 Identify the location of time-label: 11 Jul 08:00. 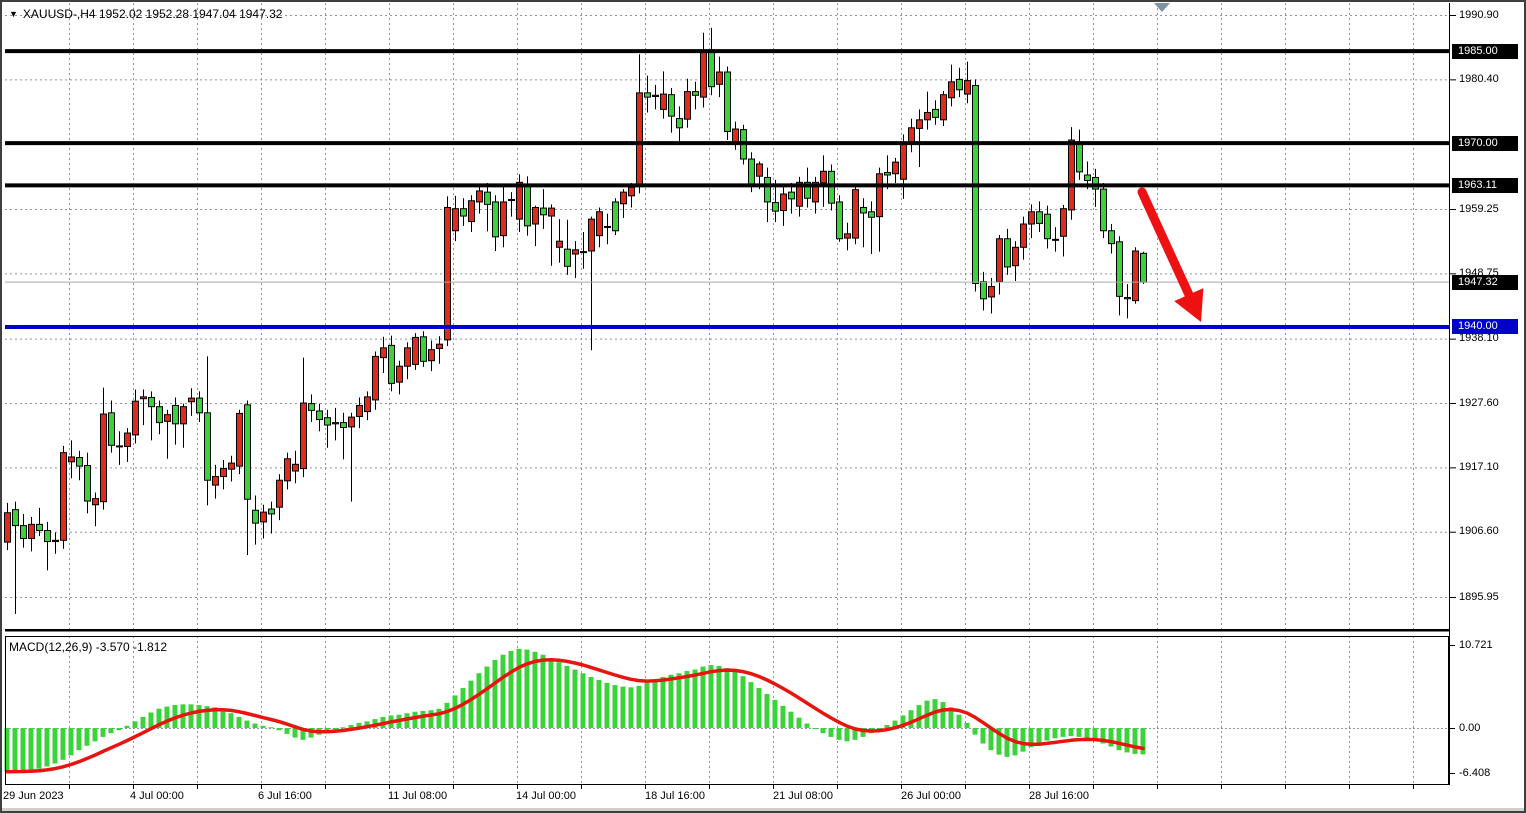
(418, 796).